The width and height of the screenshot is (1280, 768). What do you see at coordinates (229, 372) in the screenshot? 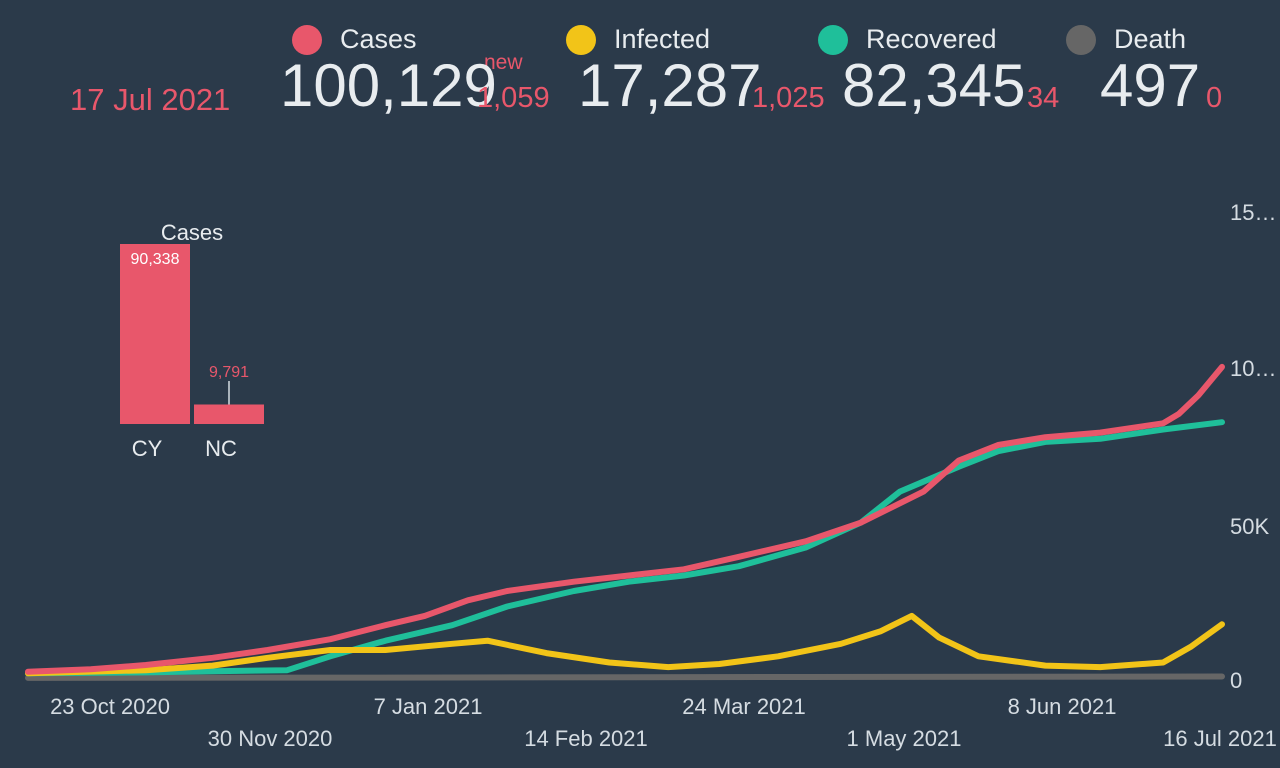
I see `bar-data-label: 9,791` at bounding box center [229, 372].